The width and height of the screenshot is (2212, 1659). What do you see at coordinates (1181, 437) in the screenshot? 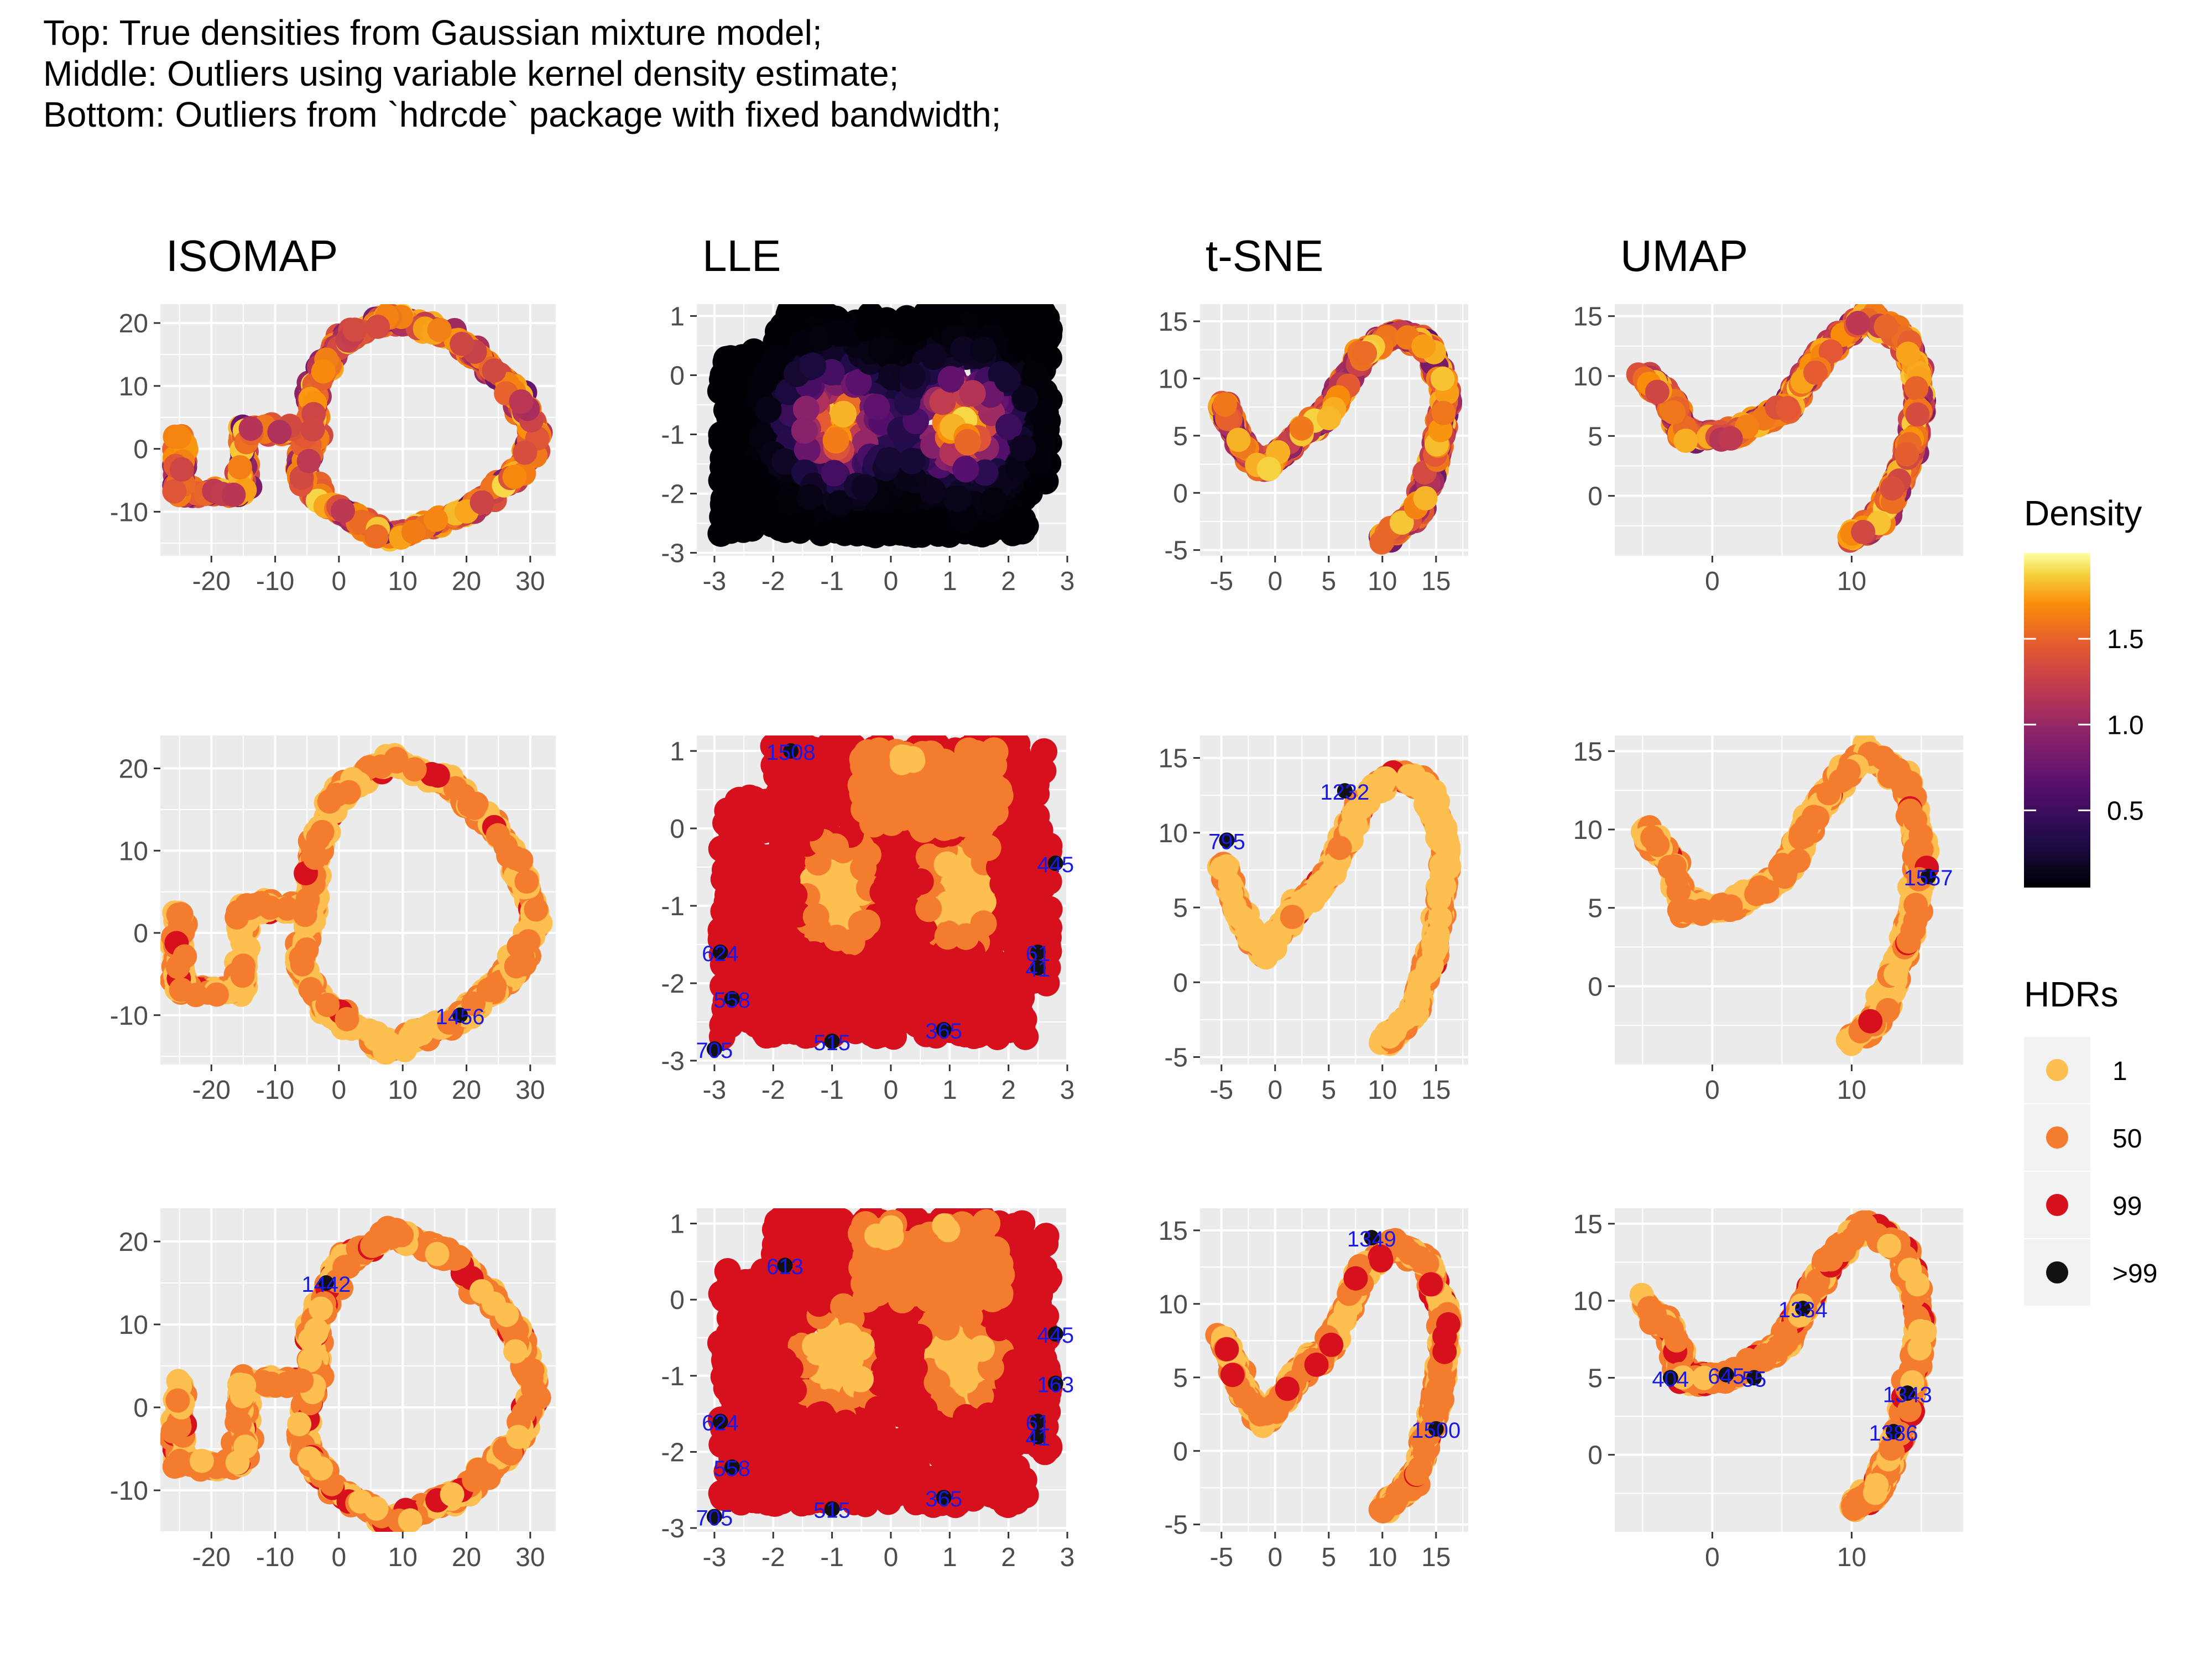
I see `y-tick-label: 5` at bounding box center [1181, 437].